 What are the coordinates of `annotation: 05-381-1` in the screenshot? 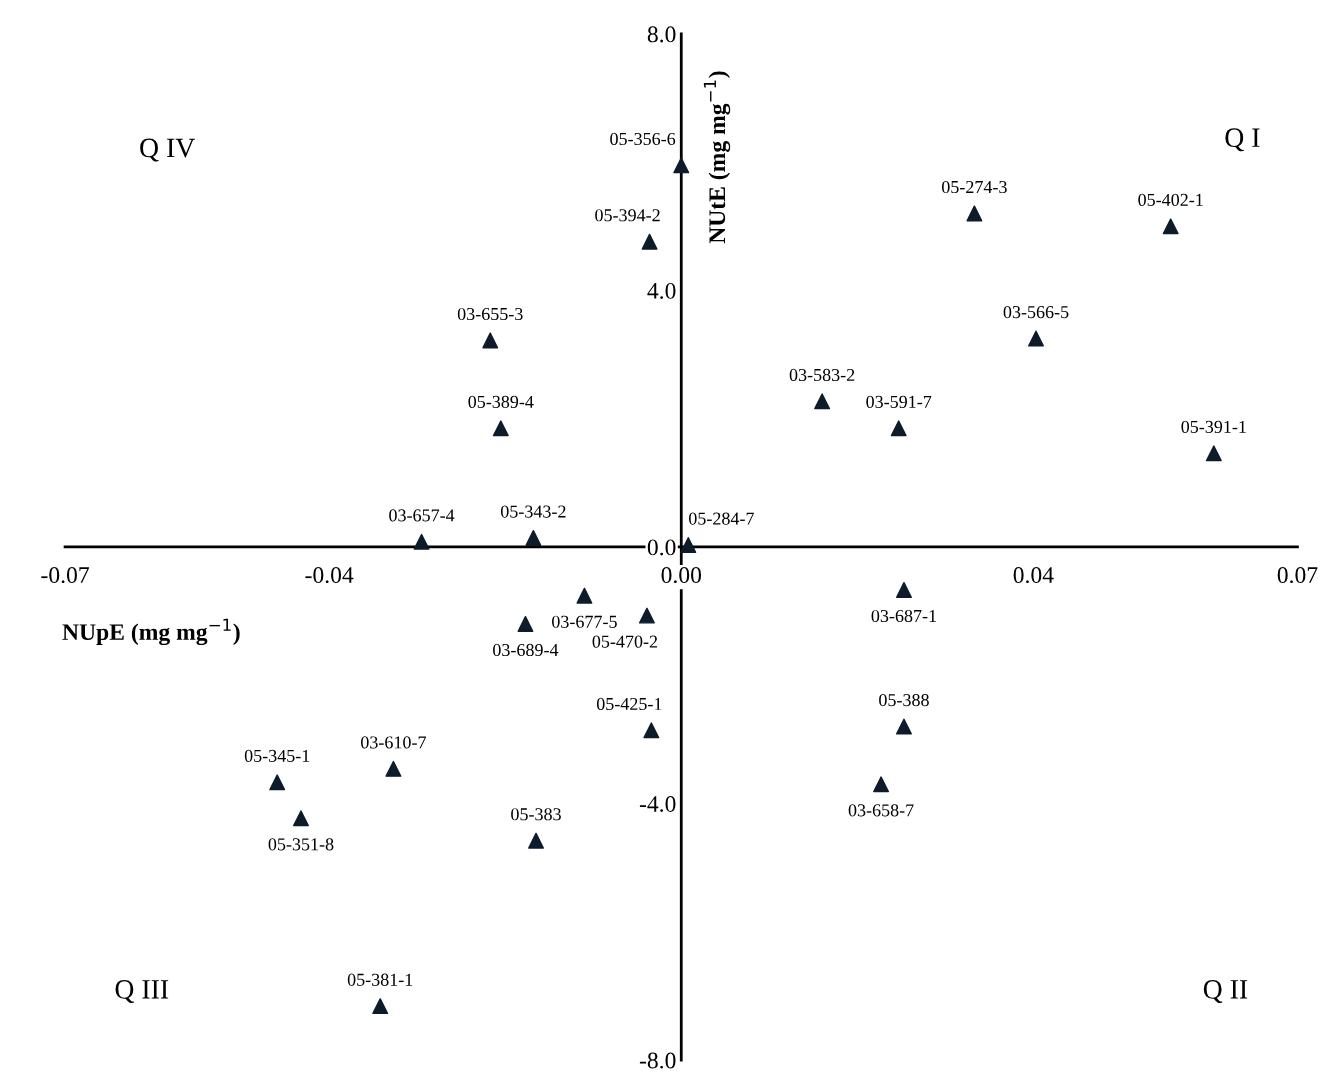 It's located at (380, 979).